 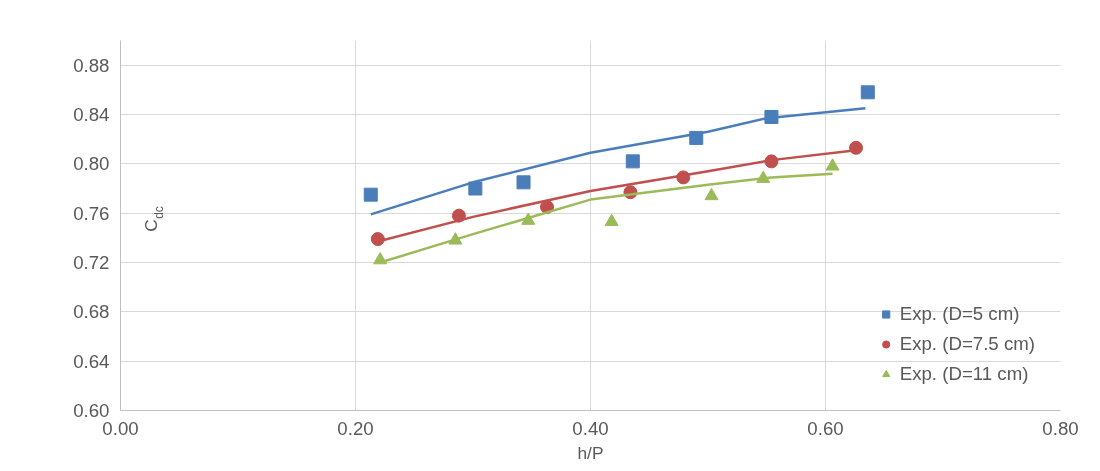 What do you see at coordinates (91, 114) in the screenshot?
I see `y-tick-label: 0.84` at bounding box center [91, 114].